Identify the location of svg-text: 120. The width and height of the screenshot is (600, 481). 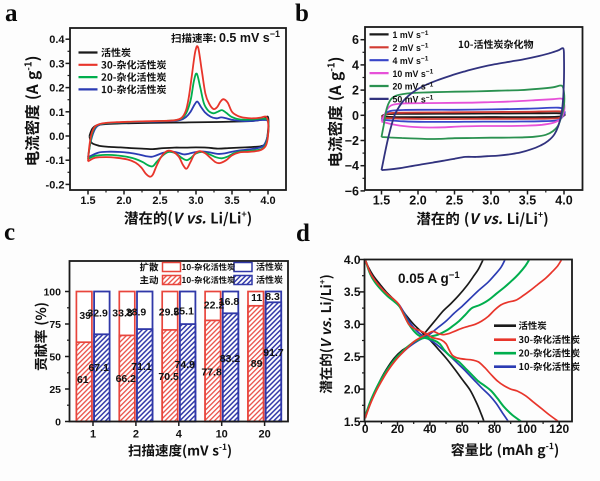
(559, 429).